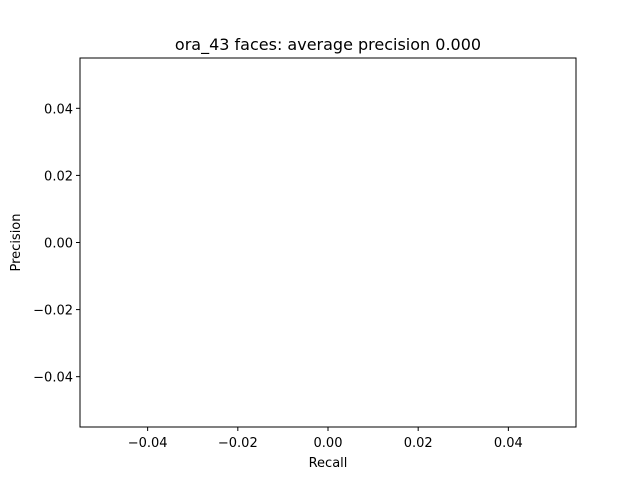 The height and width of the screenshot is (480, 640). Describe the element at coordinates (16, 242) in the screenshot. I see `y-axis-label: Precision` at that location.